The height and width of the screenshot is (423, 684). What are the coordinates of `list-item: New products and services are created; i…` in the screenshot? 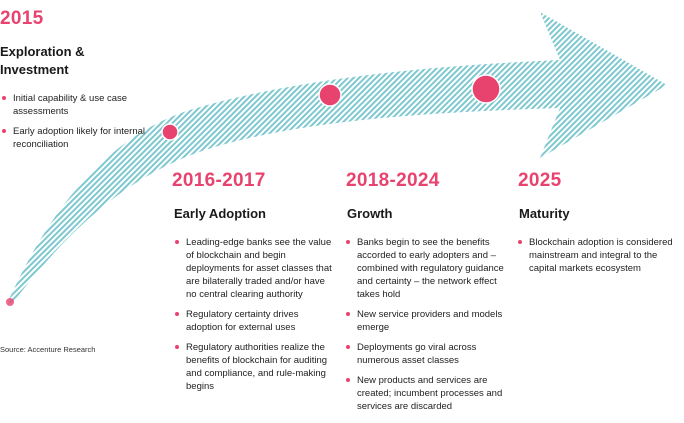 It's located at (428, 393).